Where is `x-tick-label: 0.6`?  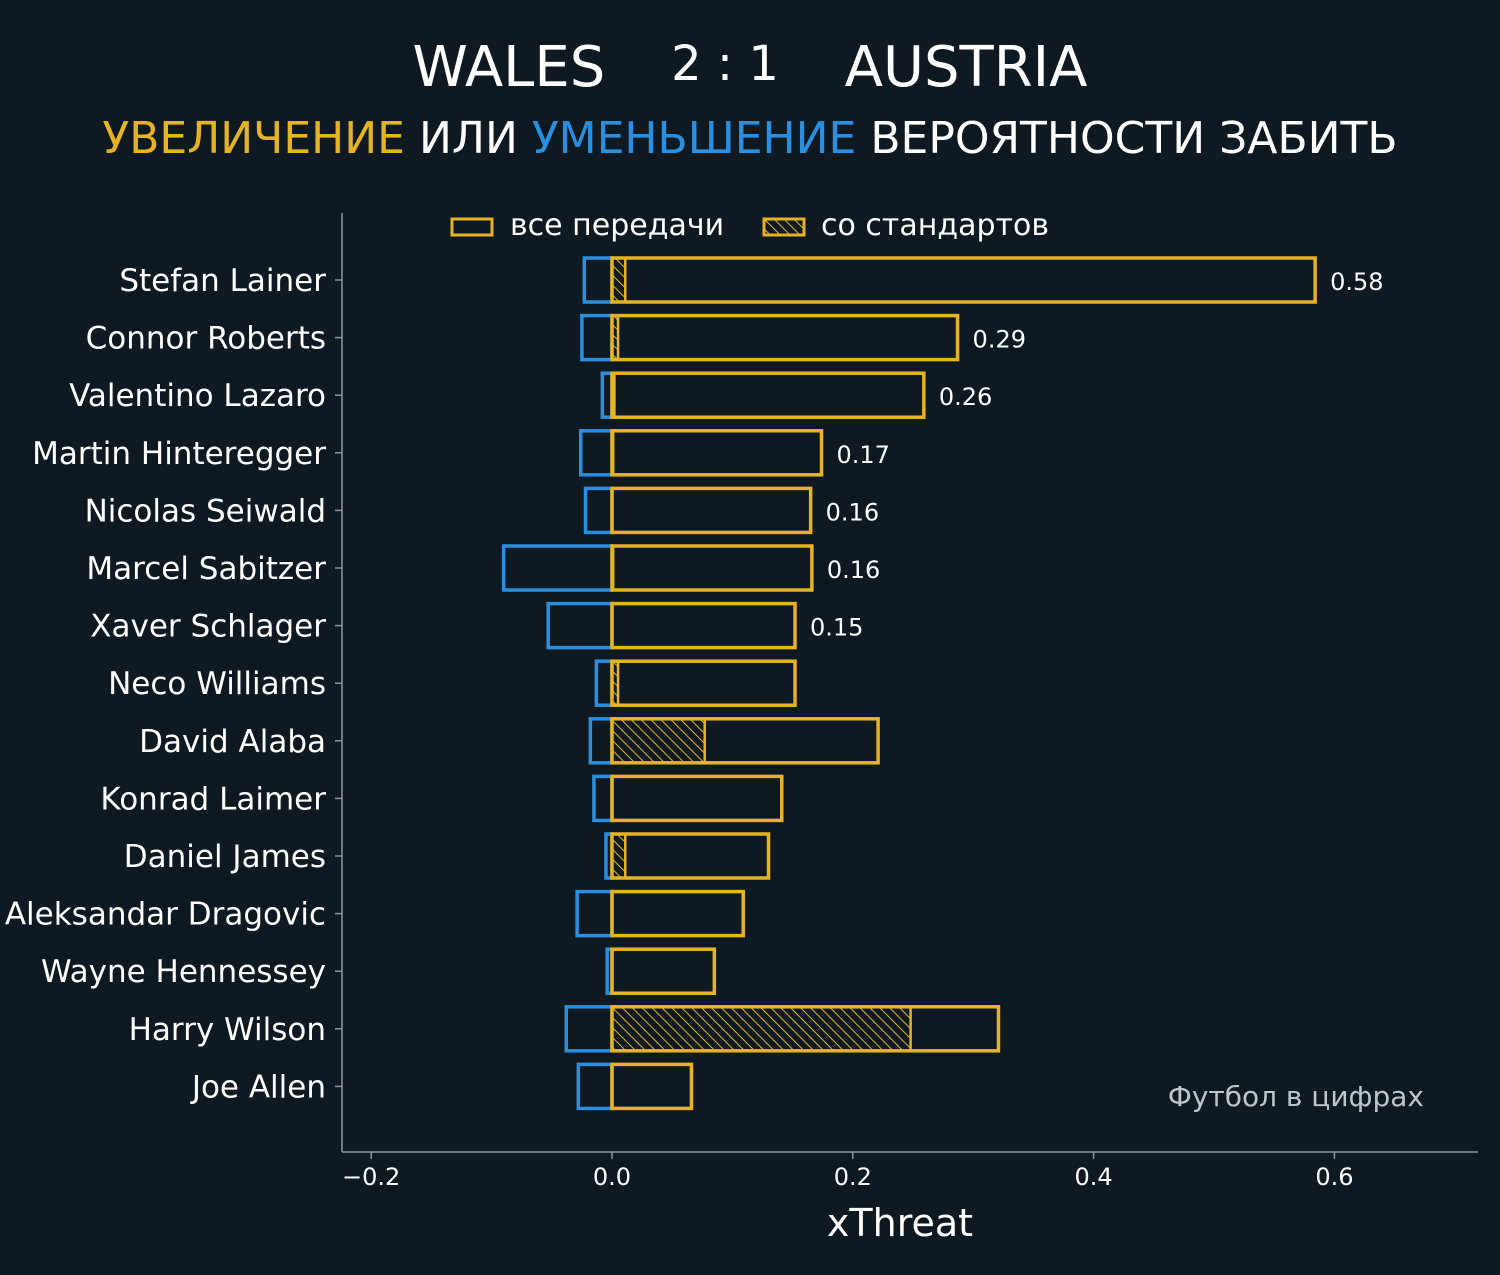
x-tick-label: 0.6 is located at coordinates (1334, 1177).